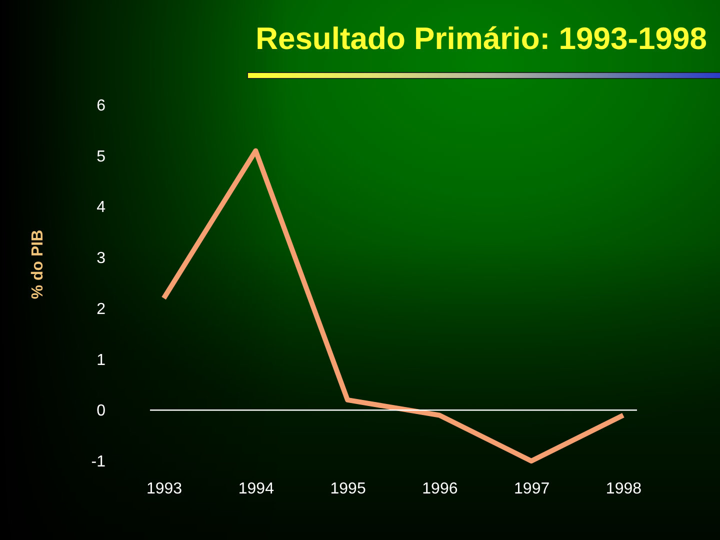 Image resolution: width=720 pixels, height=540 pixels. I want to click on y-tick-label: 1, so click(101, 360).